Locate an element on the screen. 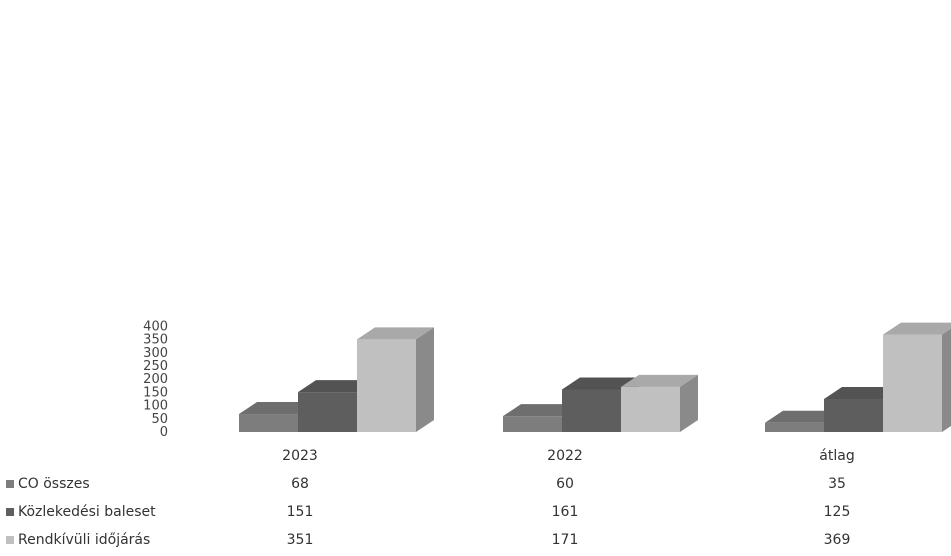 The image size is (951, 556). legend-entry: Közlekedési baleset is located at coordinates (81, 512).